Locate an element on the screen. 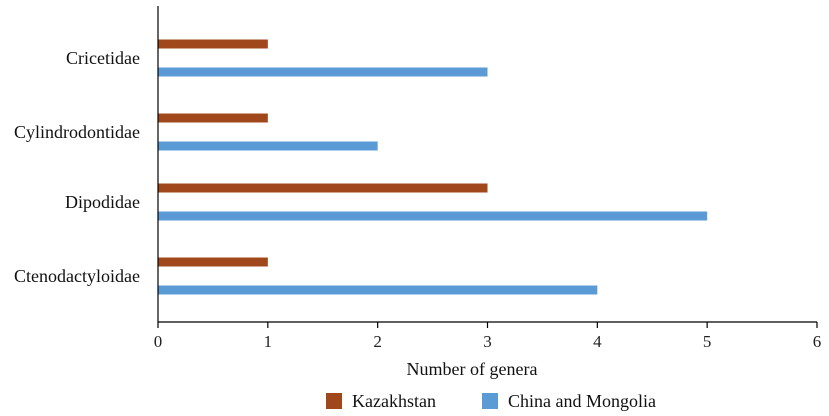  bar-kazakhstan-ctenodactyloidae is located at coordinates (213, 262).